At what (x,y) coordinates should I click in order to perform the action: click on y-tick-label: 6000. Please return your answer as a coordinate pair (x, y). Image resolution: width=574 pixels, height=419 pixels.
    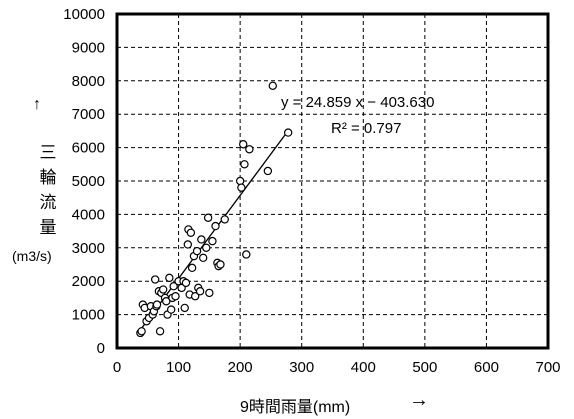
    Looking at the image, I should click on (88, 148).